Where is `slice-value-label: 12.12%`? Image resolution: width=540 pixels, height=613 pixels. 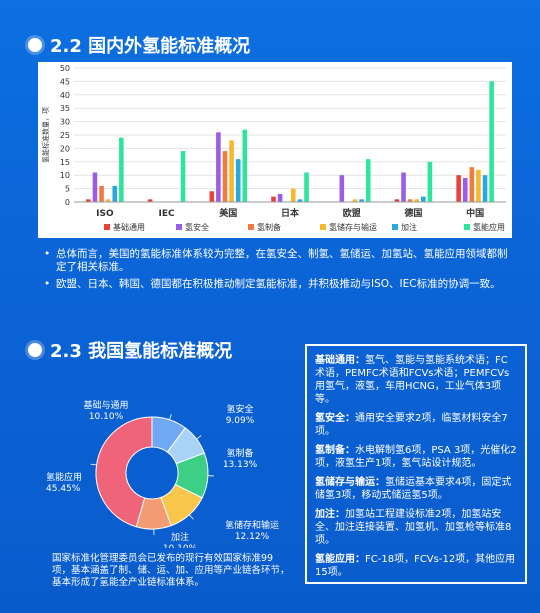 slice-value-label: 12.12% is located at coordinates (252, 537).